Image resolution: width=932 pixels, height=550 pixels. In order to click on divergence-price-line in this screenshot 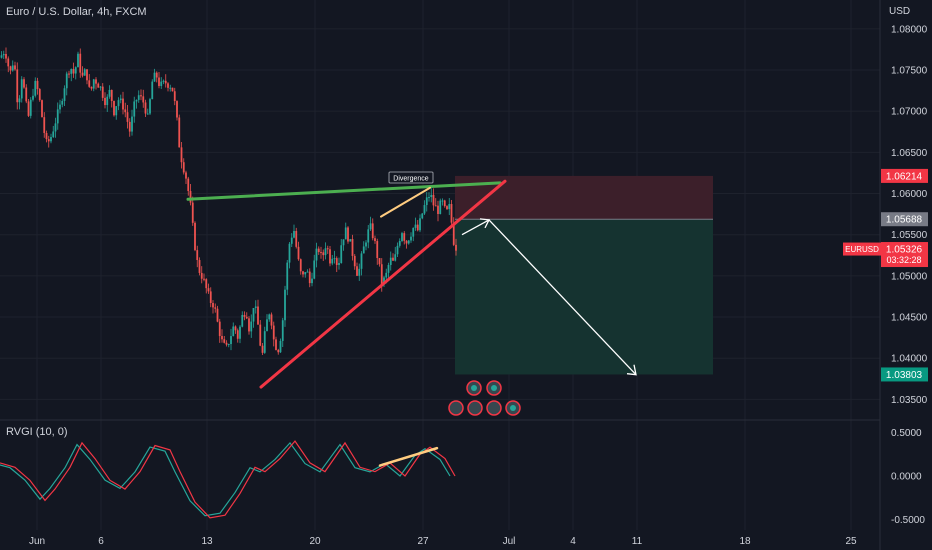, I will do `click(405, 202)`.